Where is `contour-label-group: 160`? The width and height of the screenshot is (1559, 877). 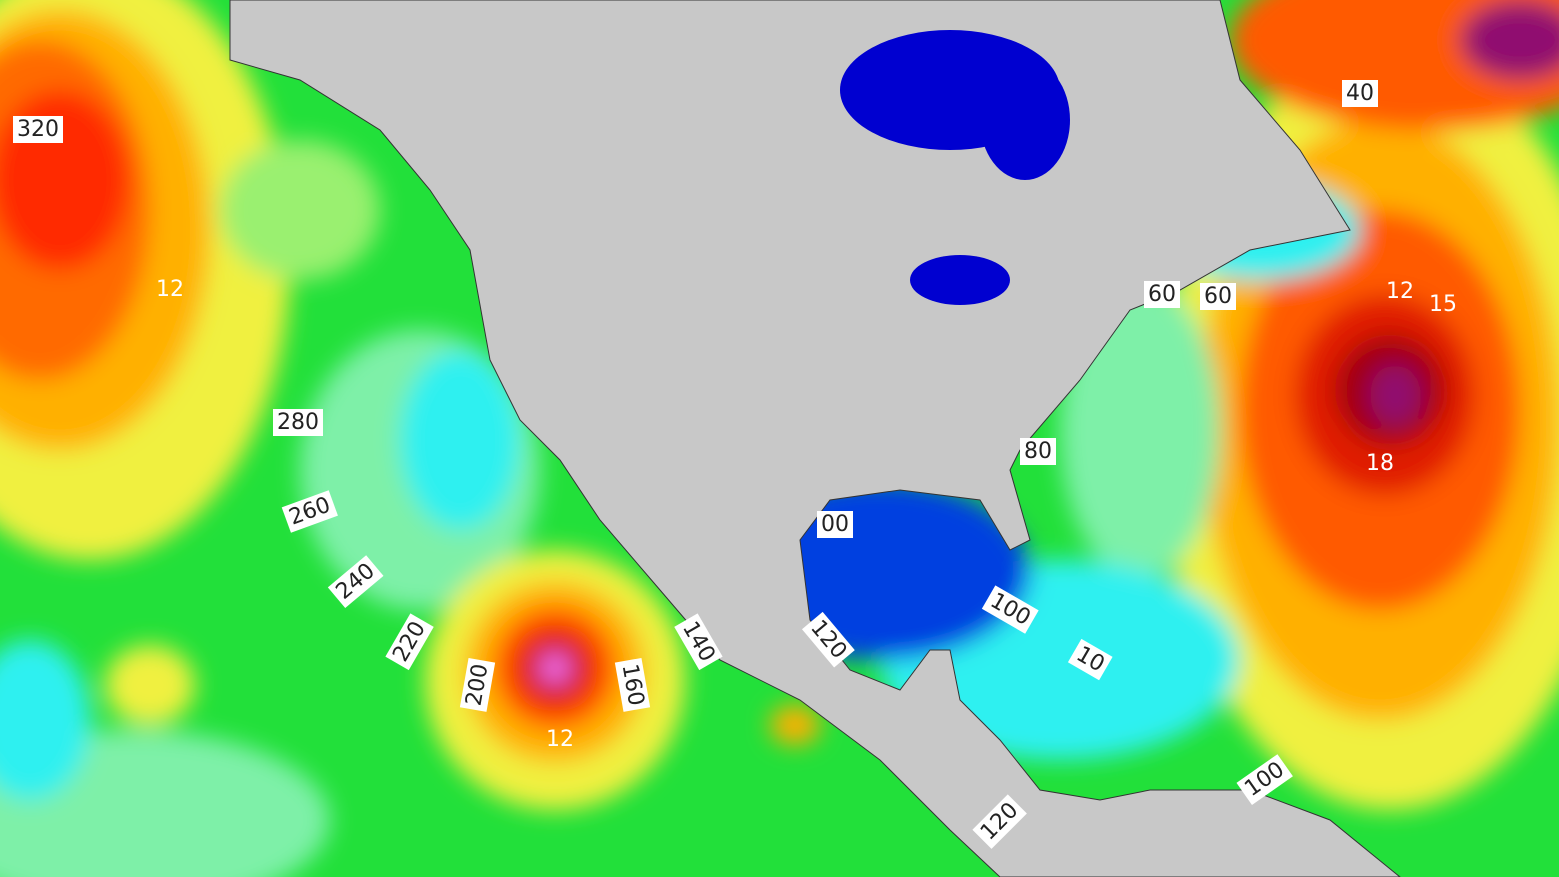 contour-label-group: 160 is located at coordinates (632, 684).